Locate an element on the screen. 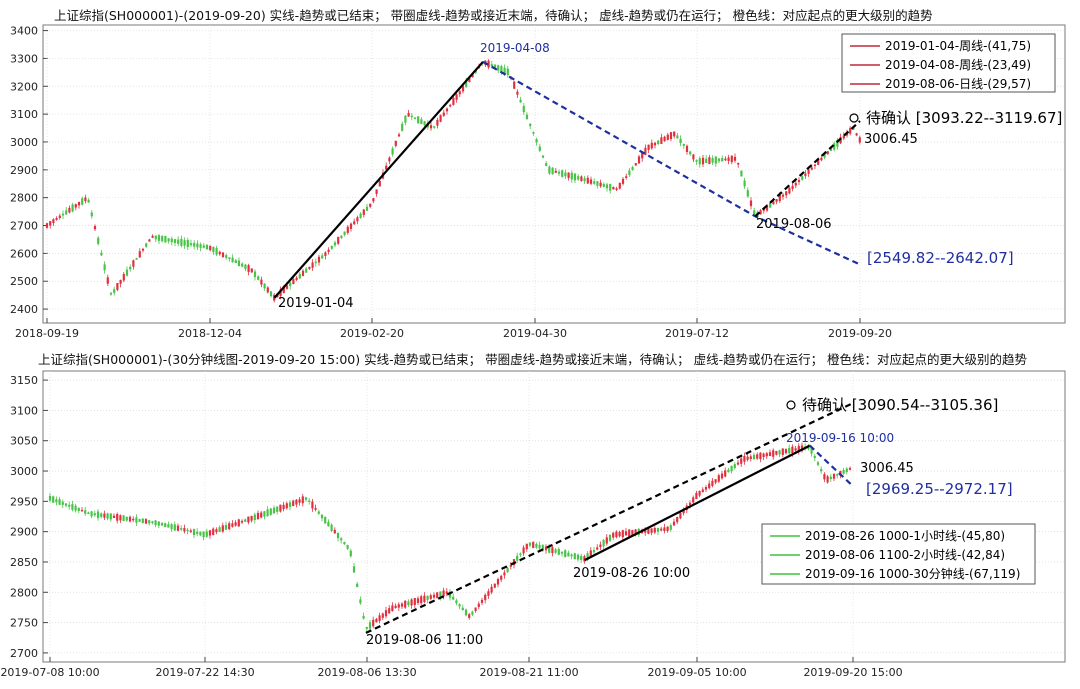 This screenshot has height=689, width=1080. y-tick-label: 3000 is located at coordinates (24, 142).